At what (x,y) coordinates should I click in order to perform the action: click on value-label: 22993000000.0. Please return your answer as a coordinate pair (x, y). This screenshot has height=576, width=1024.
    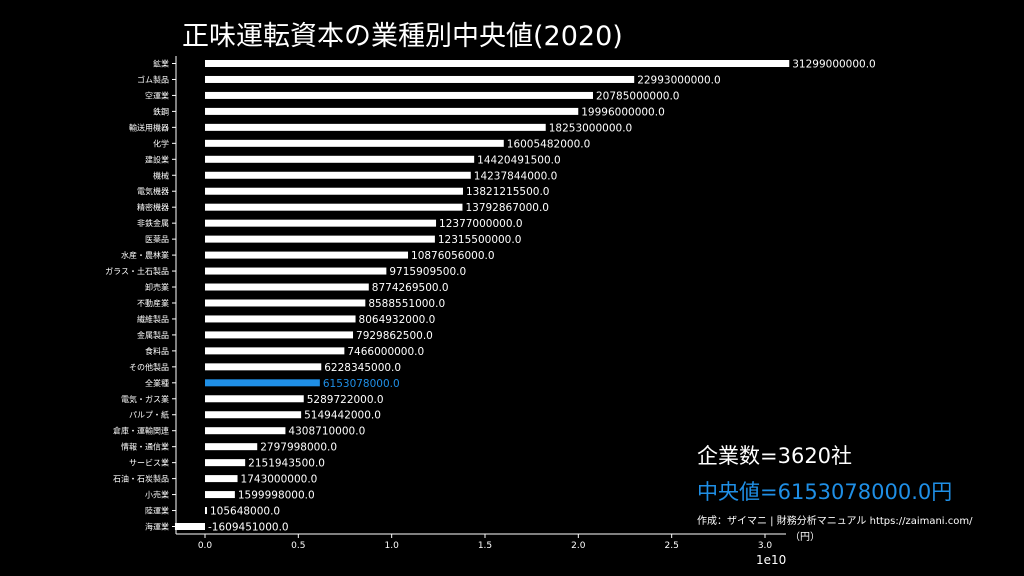
    Looking at the image, I should click on (679, 80).